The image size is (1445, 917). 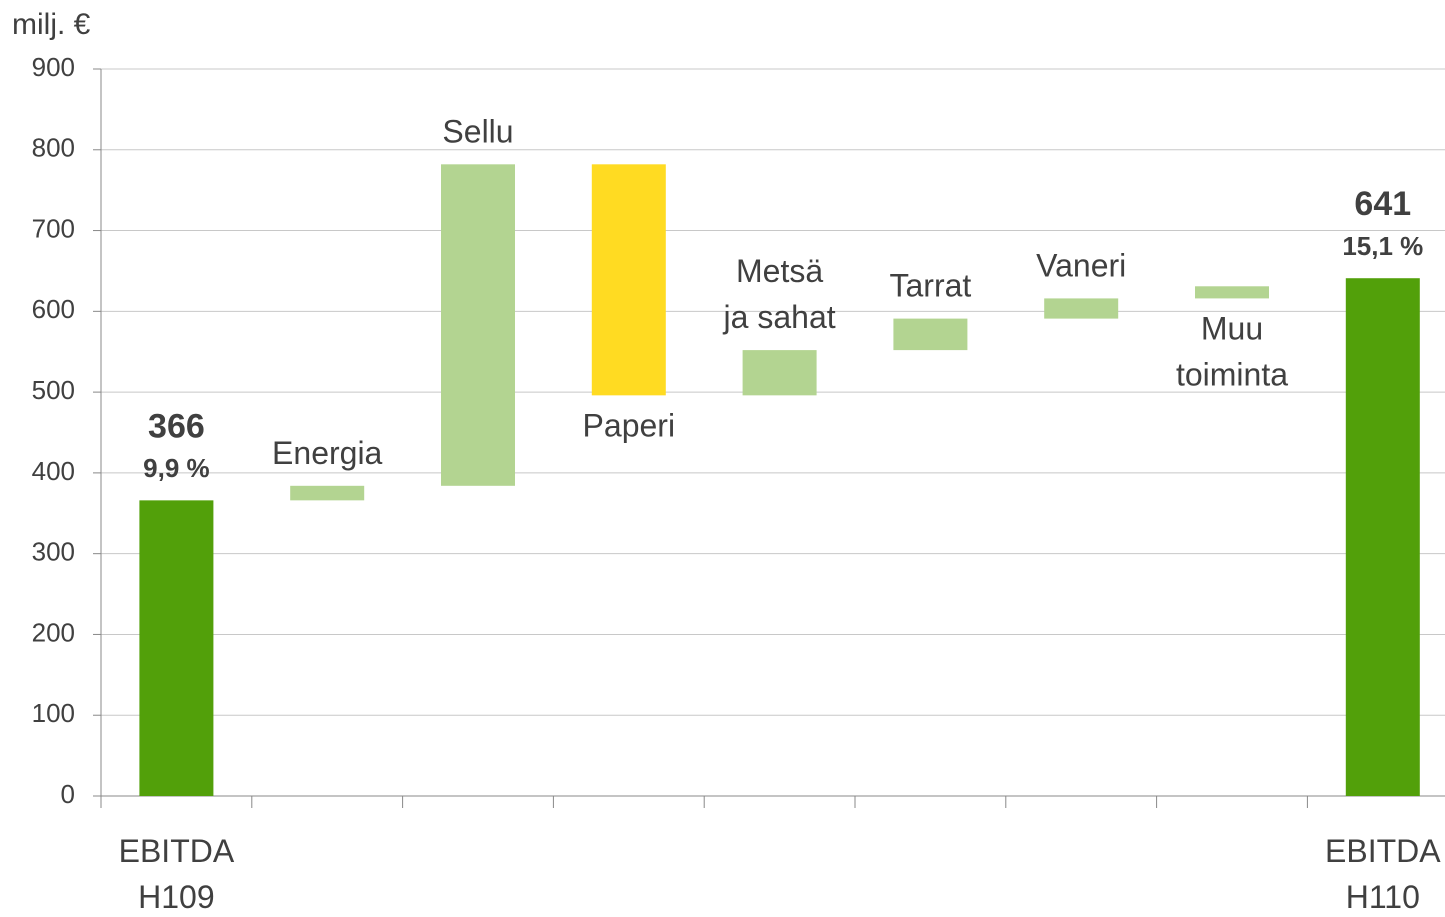 I want to click on category-label: Metsä ja sahat, so click(x=779, y=295).